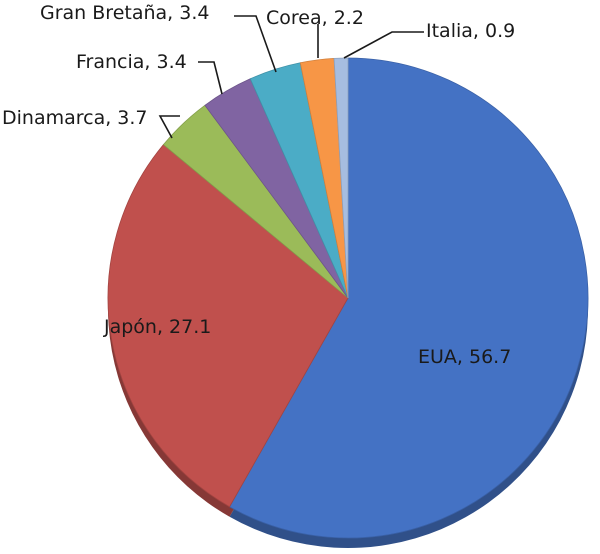 The width and height of the screenshot is (600, 554). What do you see at coordinates (75, 118) in the screenshot?
I see `slice-label-dinamarca: Dinamarca, 3.7` at bounding box center [75, 118].